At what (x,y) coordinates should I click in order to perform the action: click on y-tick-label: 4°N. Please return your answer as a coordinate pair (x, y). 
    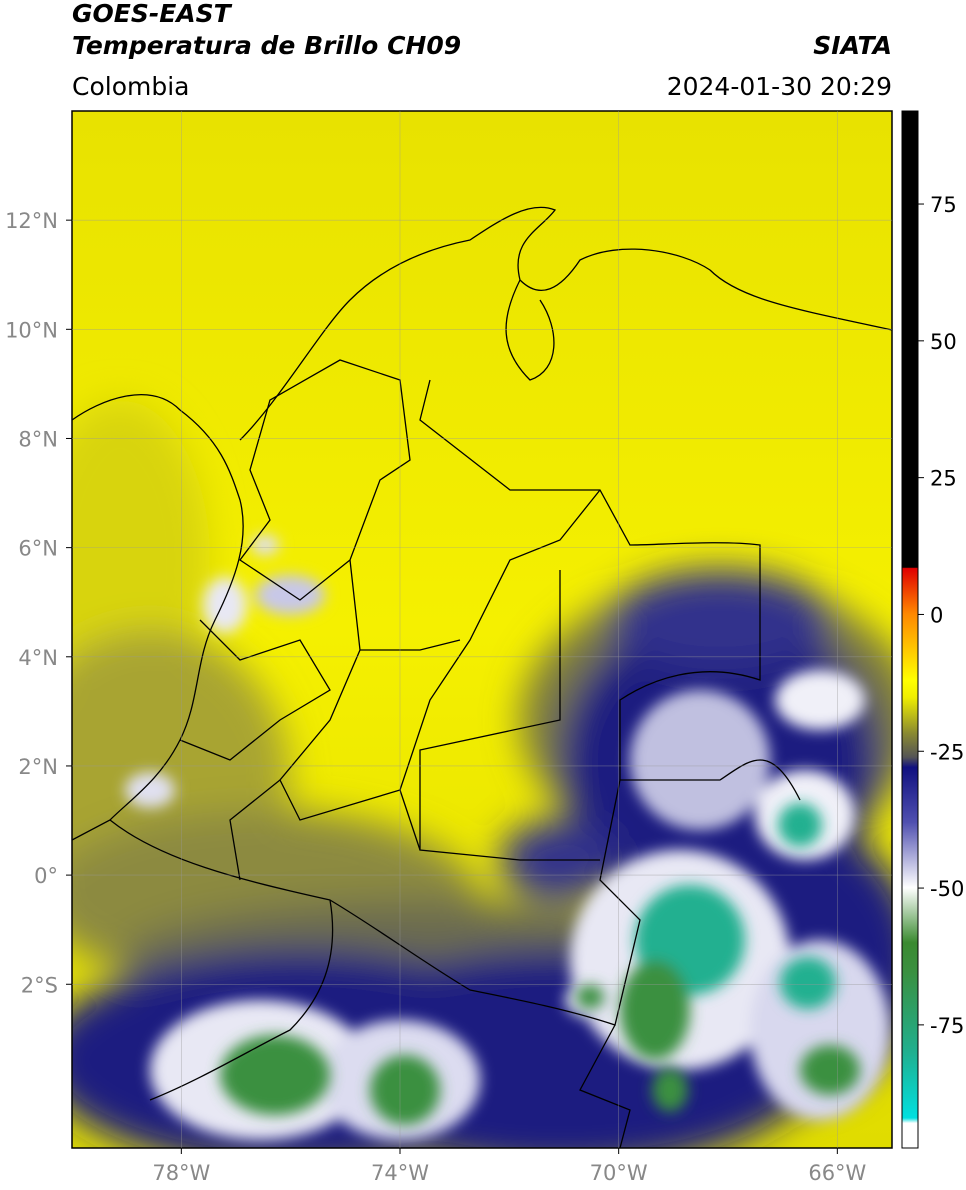
    Looking at the image, I should click on (38, 658).